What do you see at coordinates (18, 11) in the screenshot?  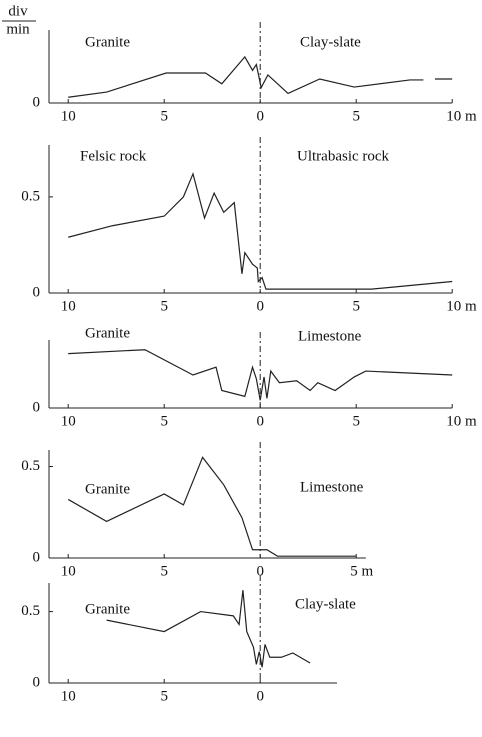 I see `y-label-numerator: div` at bounding box center [18, 11].